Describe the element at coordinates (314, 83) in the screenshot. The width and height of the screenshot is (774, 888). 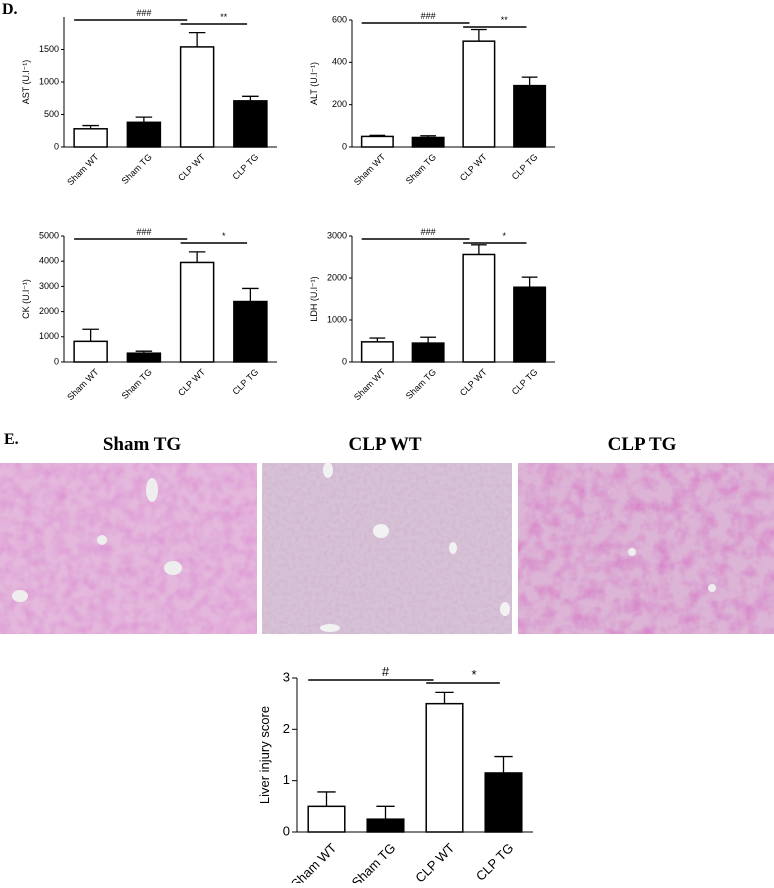
I see `y-axis-label: ALT (U.l⁻¹)` at that location.